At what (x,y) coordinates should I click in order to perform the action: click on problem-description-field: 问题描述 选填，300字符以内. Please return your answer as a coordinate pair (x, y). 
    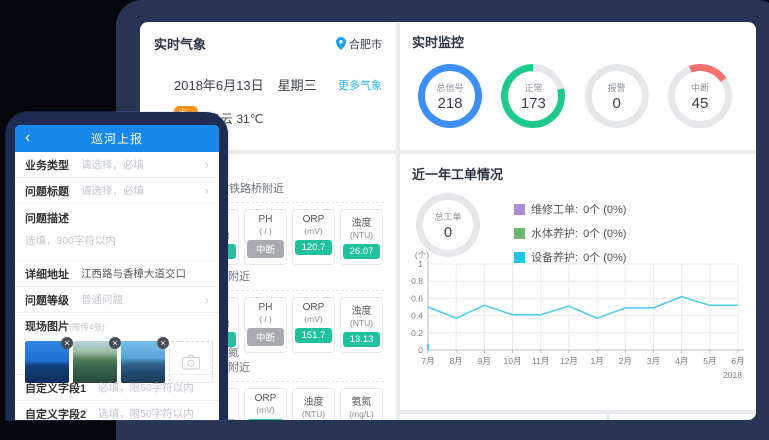
    Looking at the image, I should click on (117, 232).